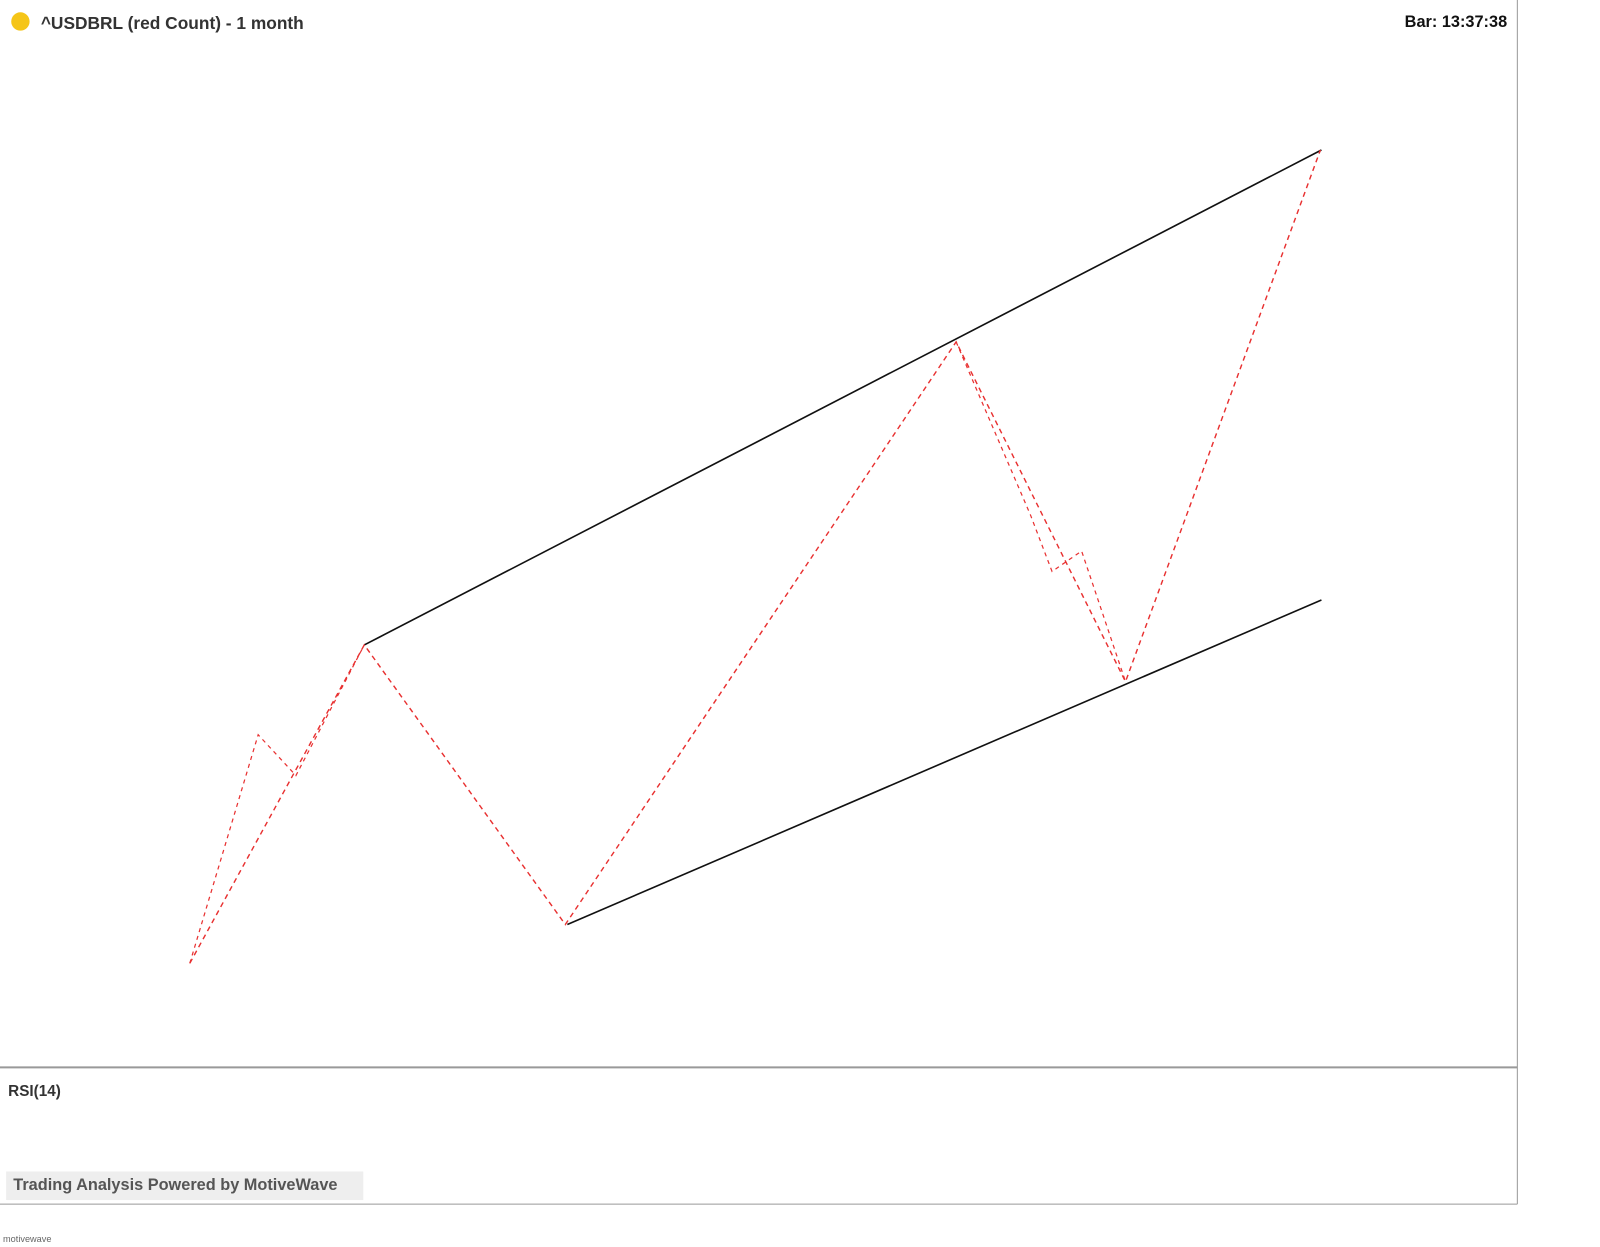  What do you see at coordinates (172, 23) in the screenshot?
I see `chart-title: ^USDBRL (red Count) - 1 month` at bounding box center [172, 23].